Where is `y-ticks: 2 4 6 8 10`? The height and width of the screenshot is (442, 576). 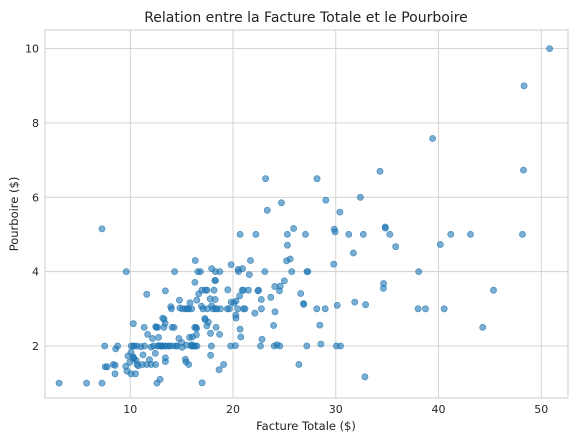
y-ticks: 2 4 6 8 10 is located at coordinates (32, 198).